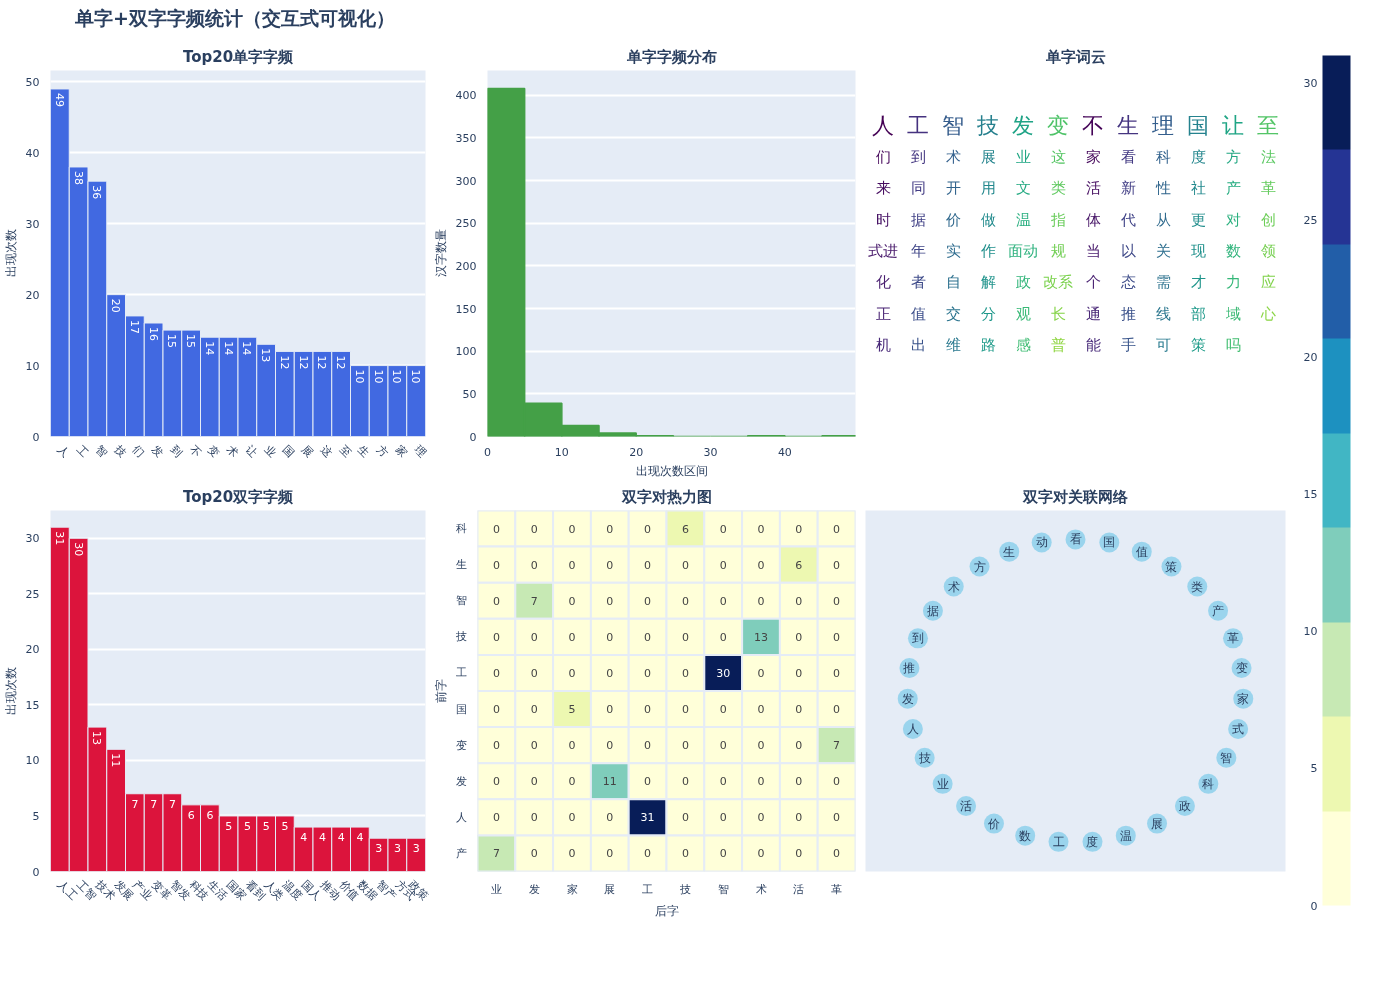 The width and height of the screenshot is (1400, 1000). Describe the element at coordinates (685, 529) in the screenshot. I see `data-label: 6` at that location.